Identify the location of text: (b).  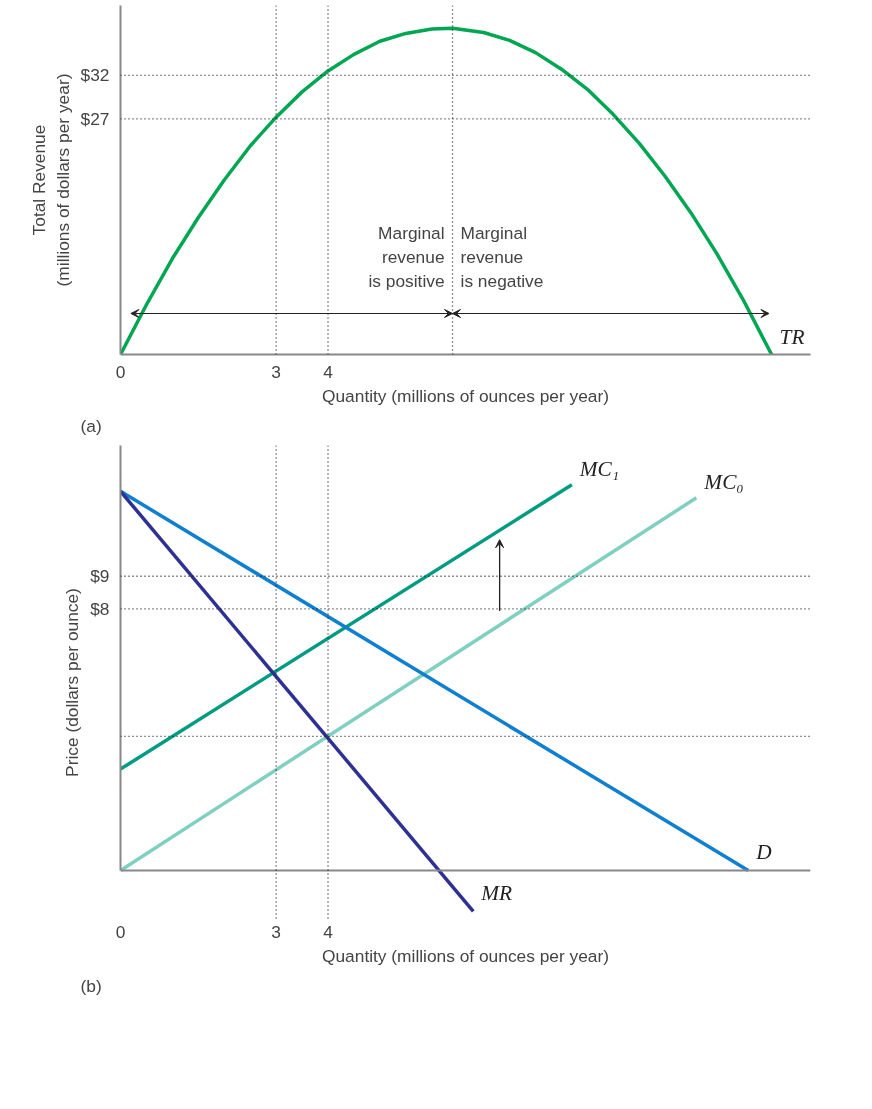
(91, 985).